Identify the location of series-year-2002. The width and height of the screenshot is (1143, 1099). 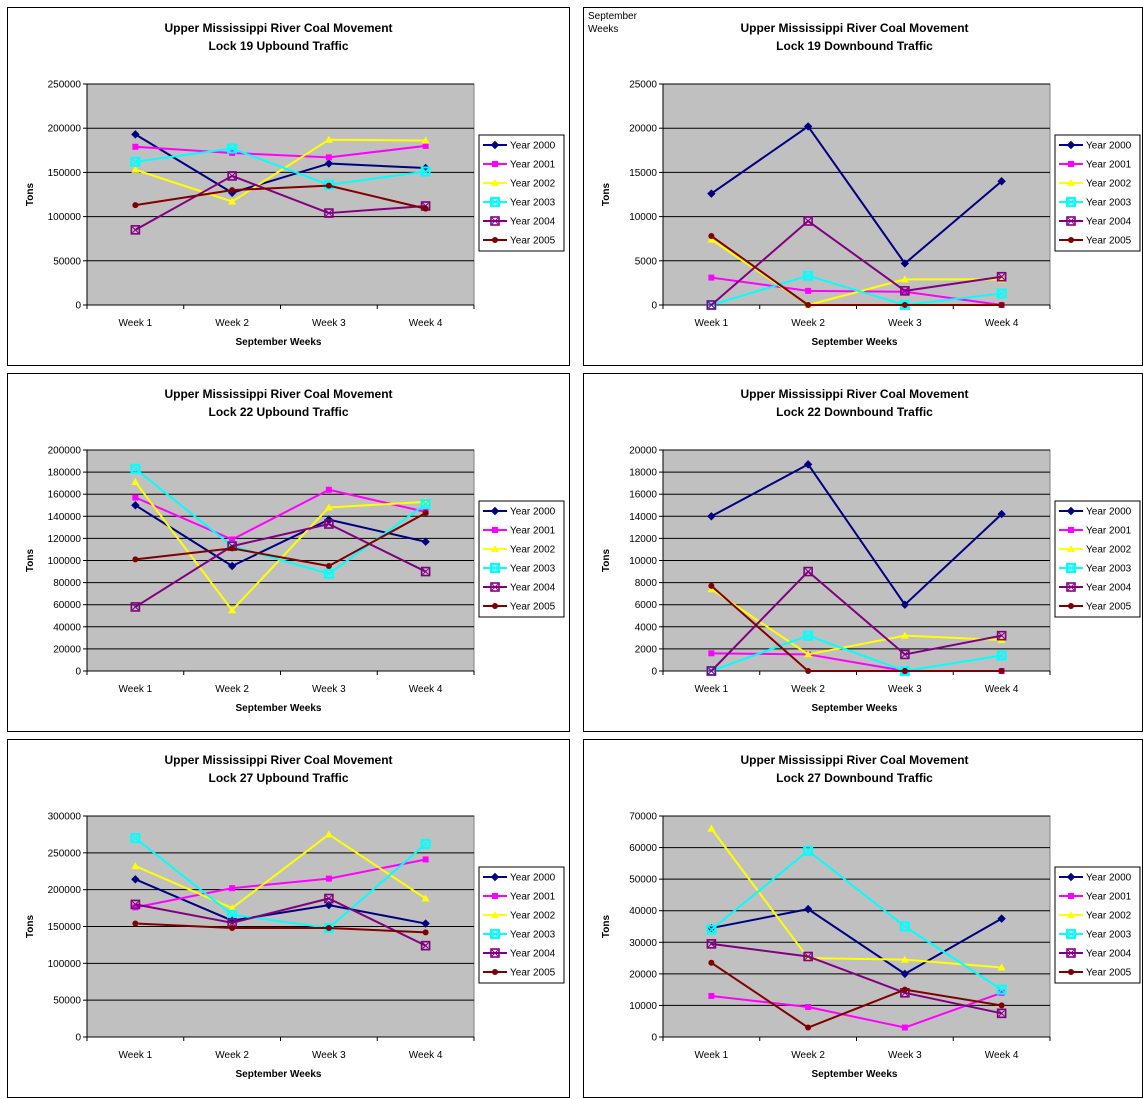
(280, 871).